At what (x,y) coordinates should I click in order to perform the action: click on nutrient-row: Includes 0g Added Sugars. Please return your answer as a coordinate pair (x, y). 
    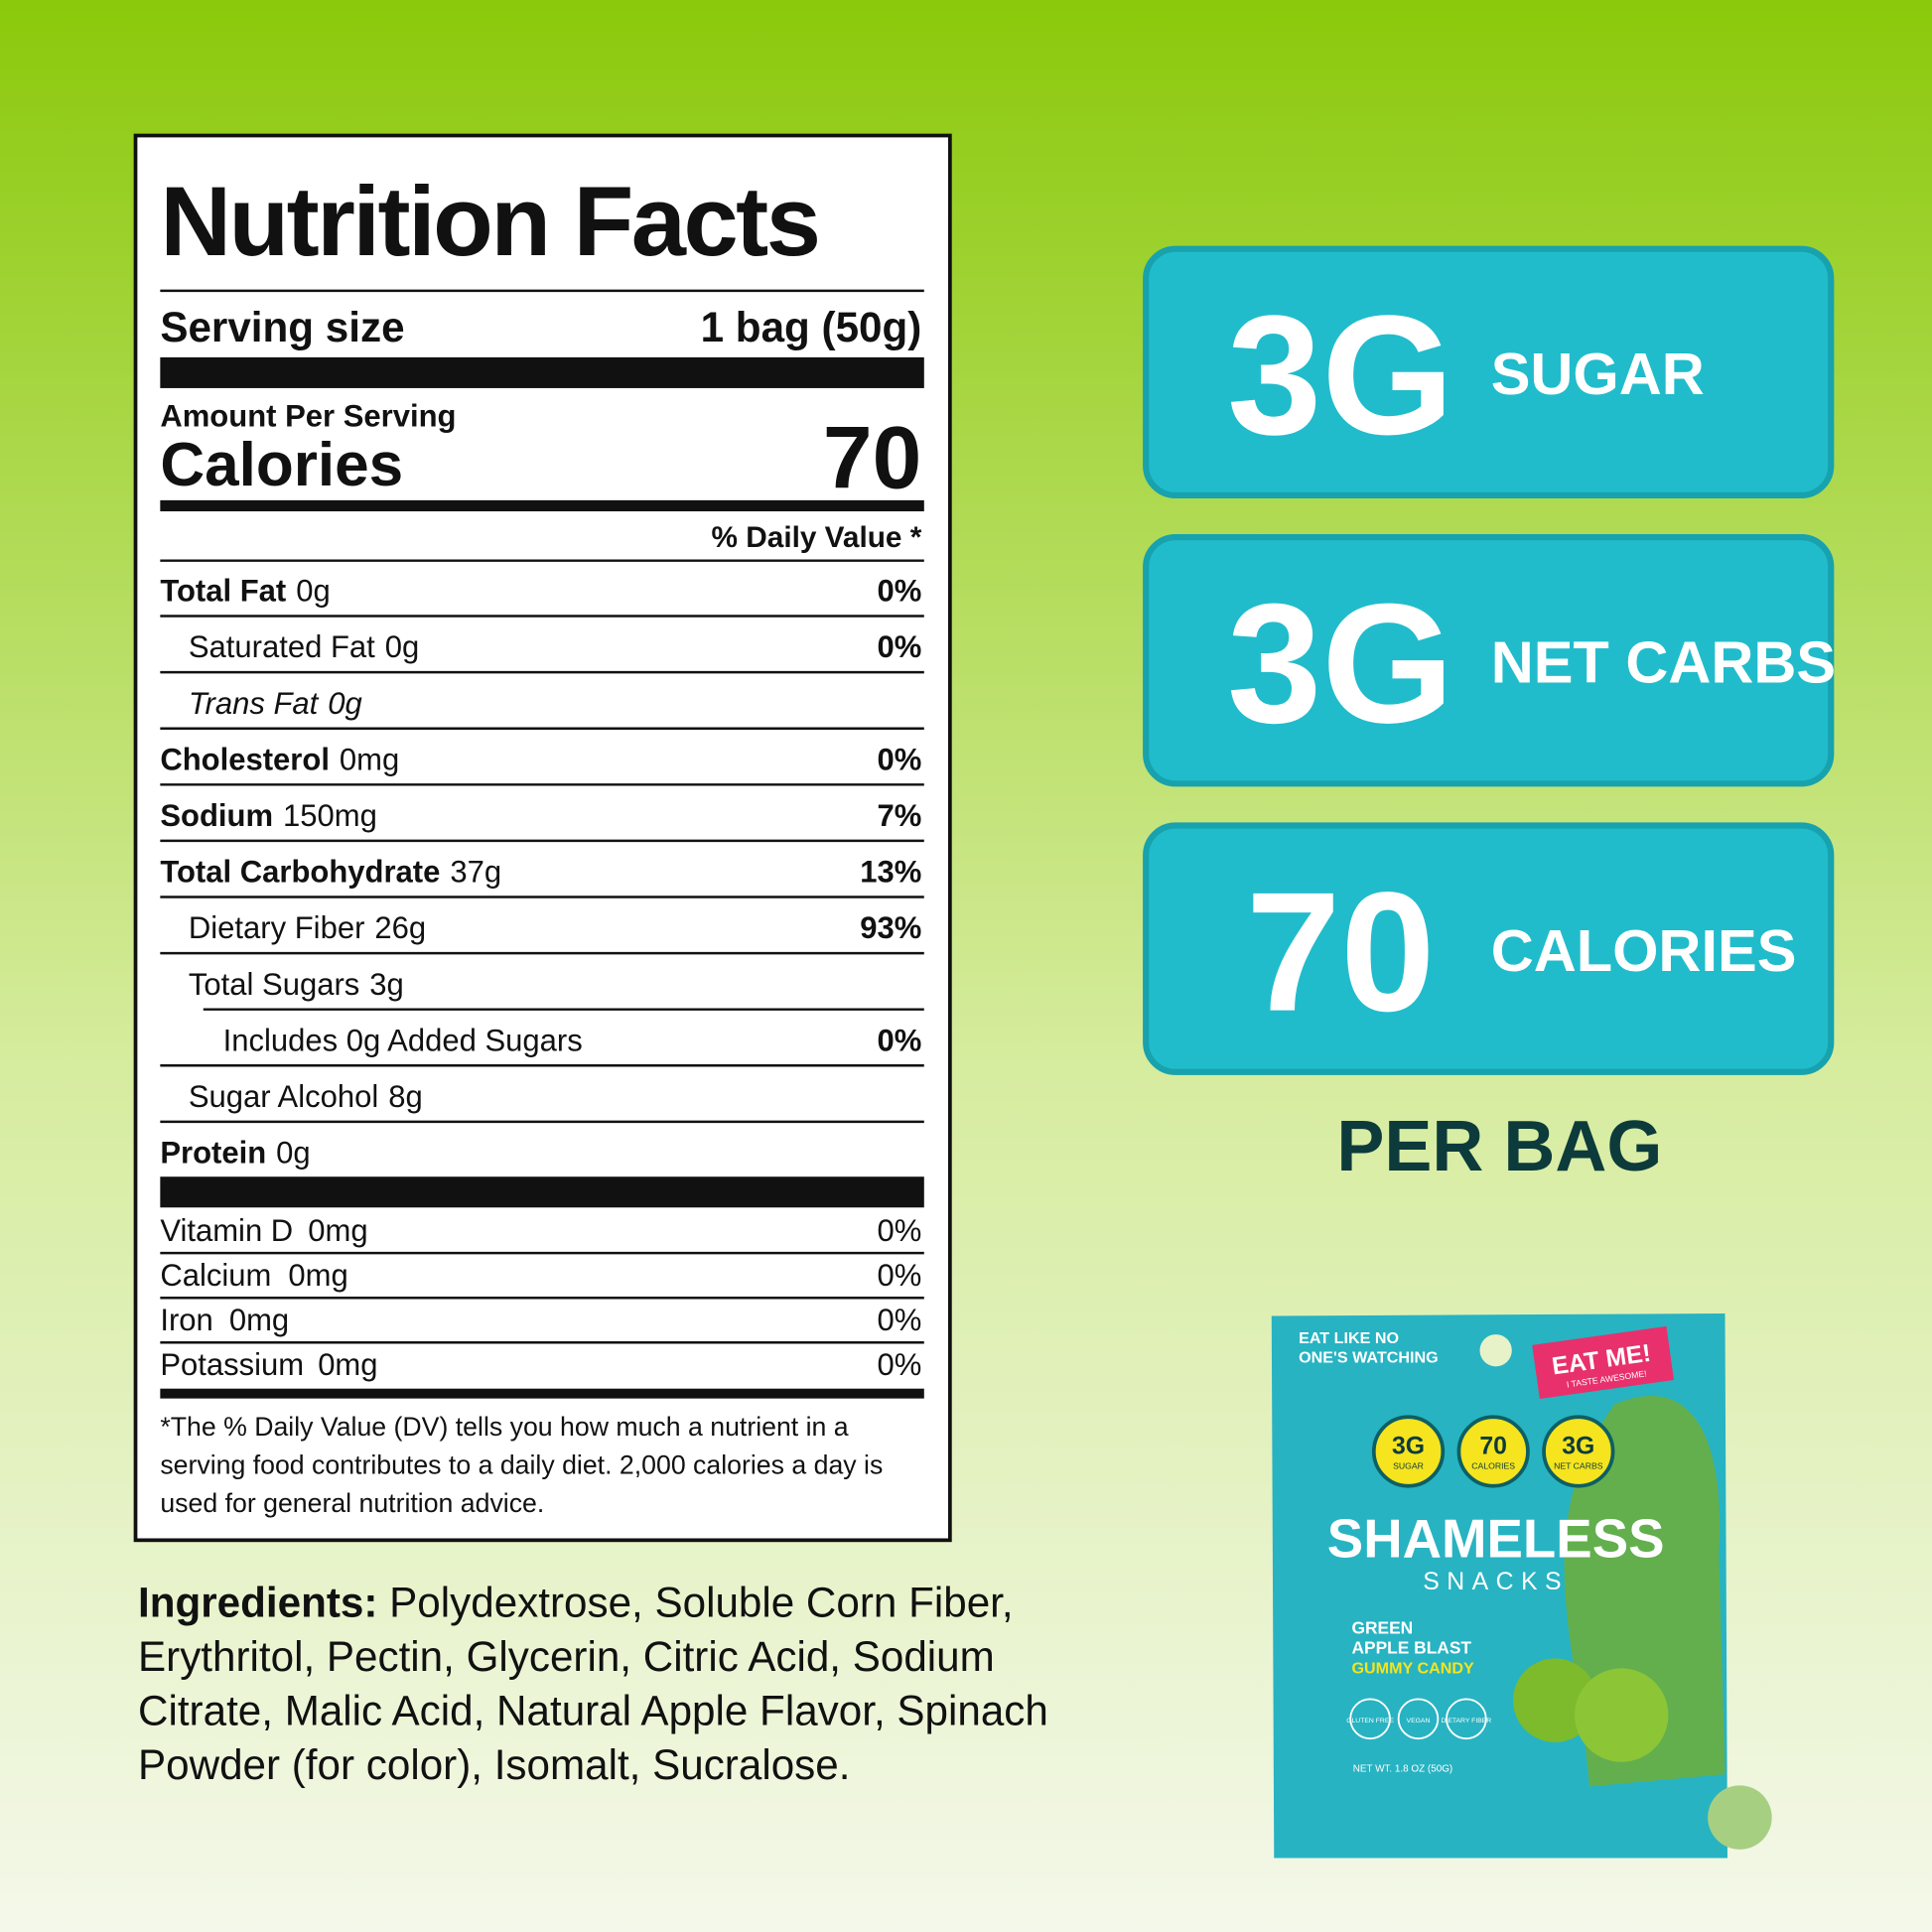
    Looking at the image, I should click on (403, 1040).